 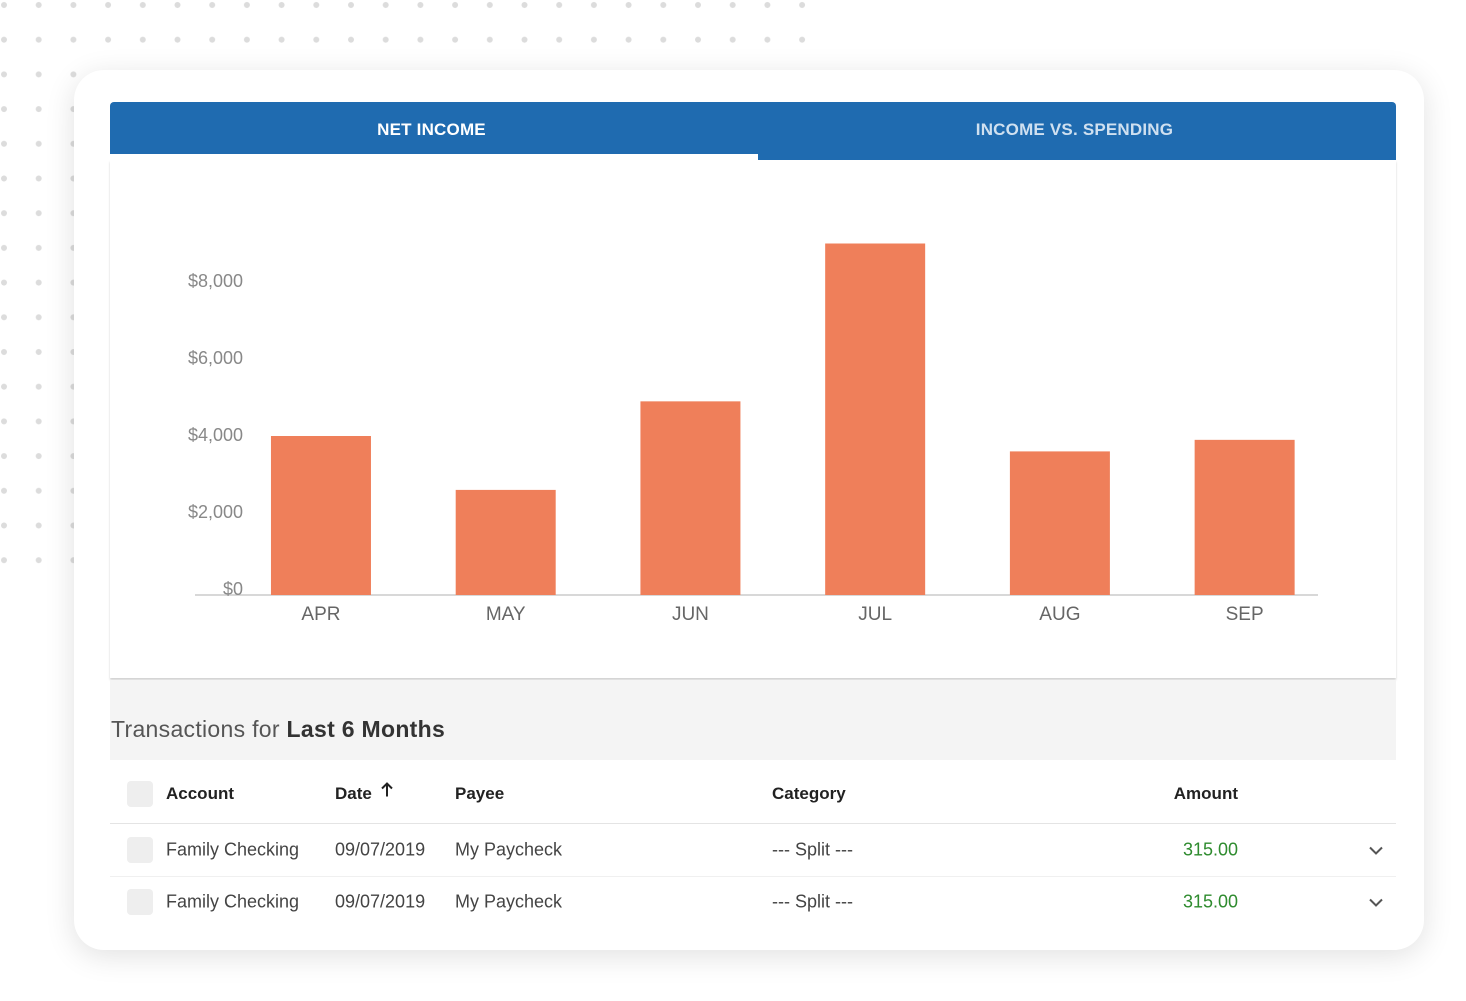 What do you see at coordinates (366, 729) in the screenshot?
I see `heading-period: Last 6 Months` at bounding box center [366, 729].